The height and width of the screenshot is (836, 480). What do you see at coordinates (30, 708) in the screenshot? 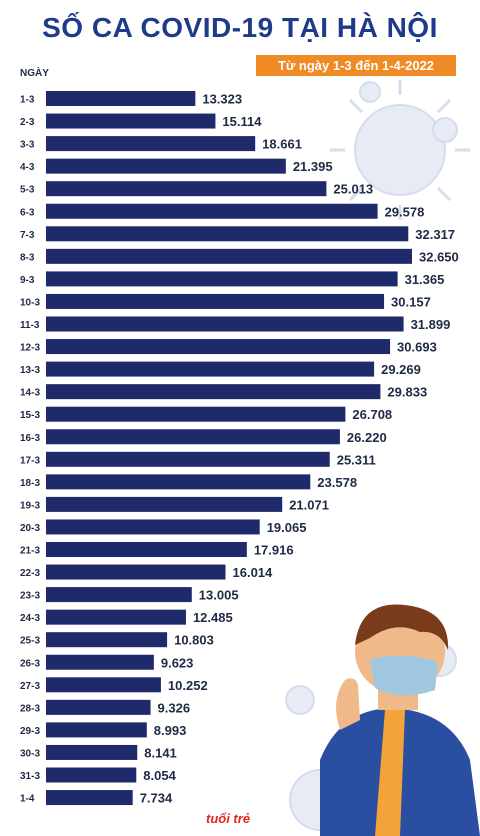
I see `category-label: 28-3` at bounding box center [30, 708].